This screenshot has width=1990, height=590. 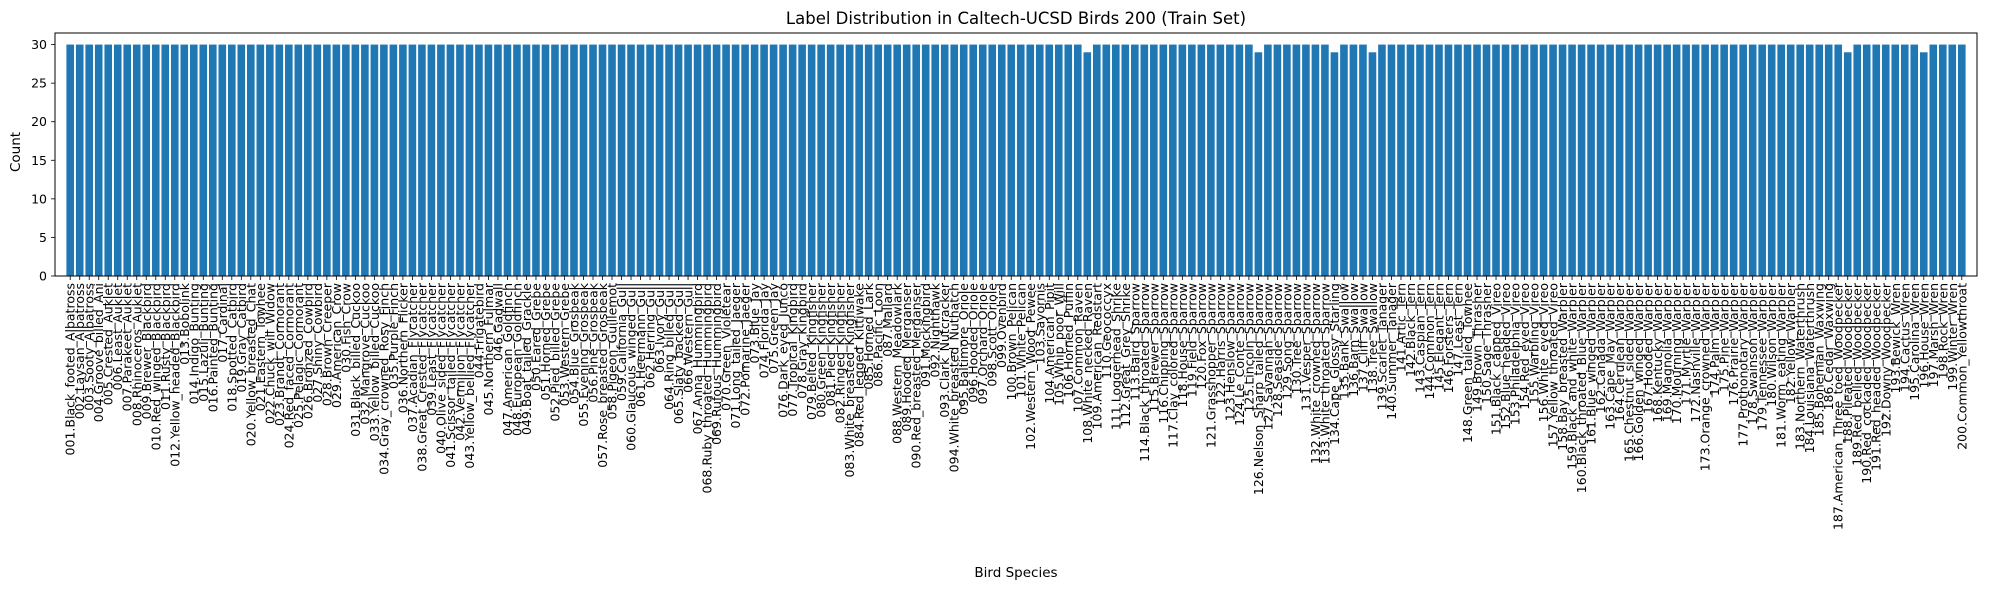 I want to click on x-tick-label-126: 126.Nelson_Sharp_tailed_Sparrow, so click(x=1258, y=389).